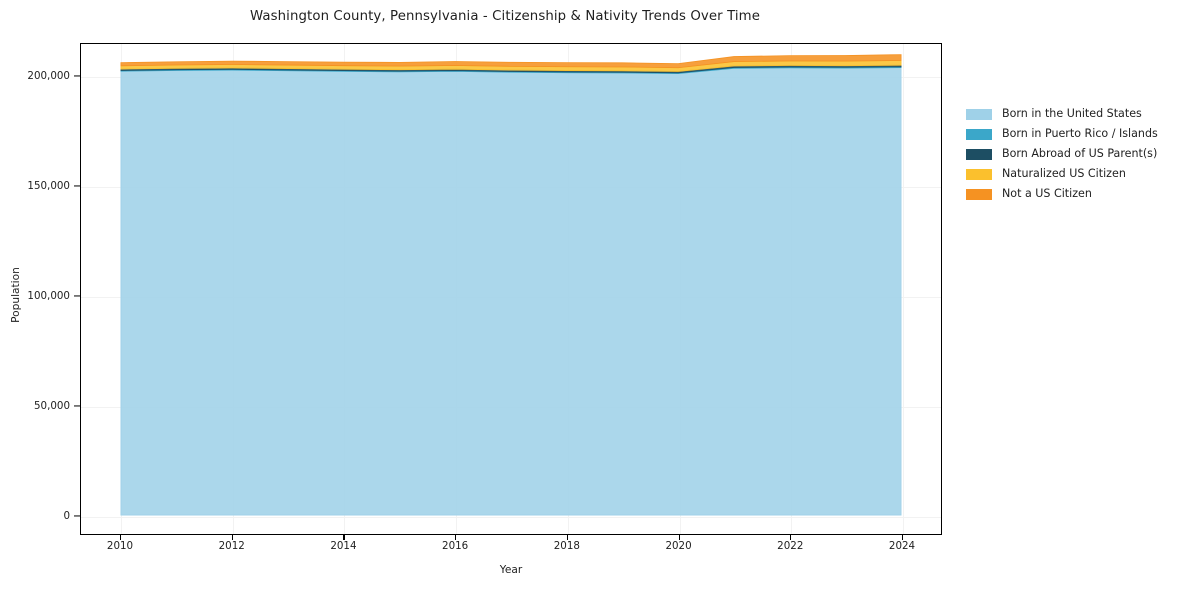  Describe the element at coordinates (48, 186) in the screenshot. I see `y-tick-label: 150,000` at that location.